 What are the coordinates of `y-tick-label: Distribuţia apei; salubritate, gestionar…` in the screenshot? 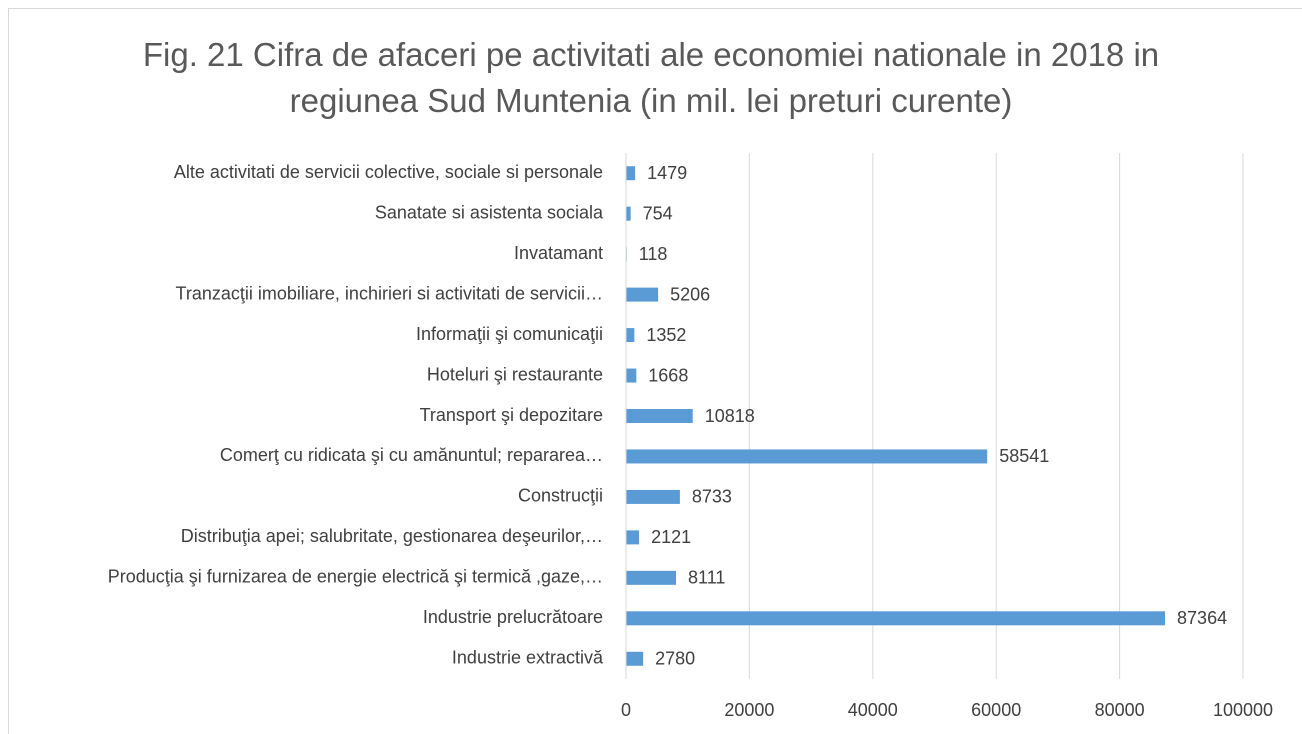 It's located at (392, 536).